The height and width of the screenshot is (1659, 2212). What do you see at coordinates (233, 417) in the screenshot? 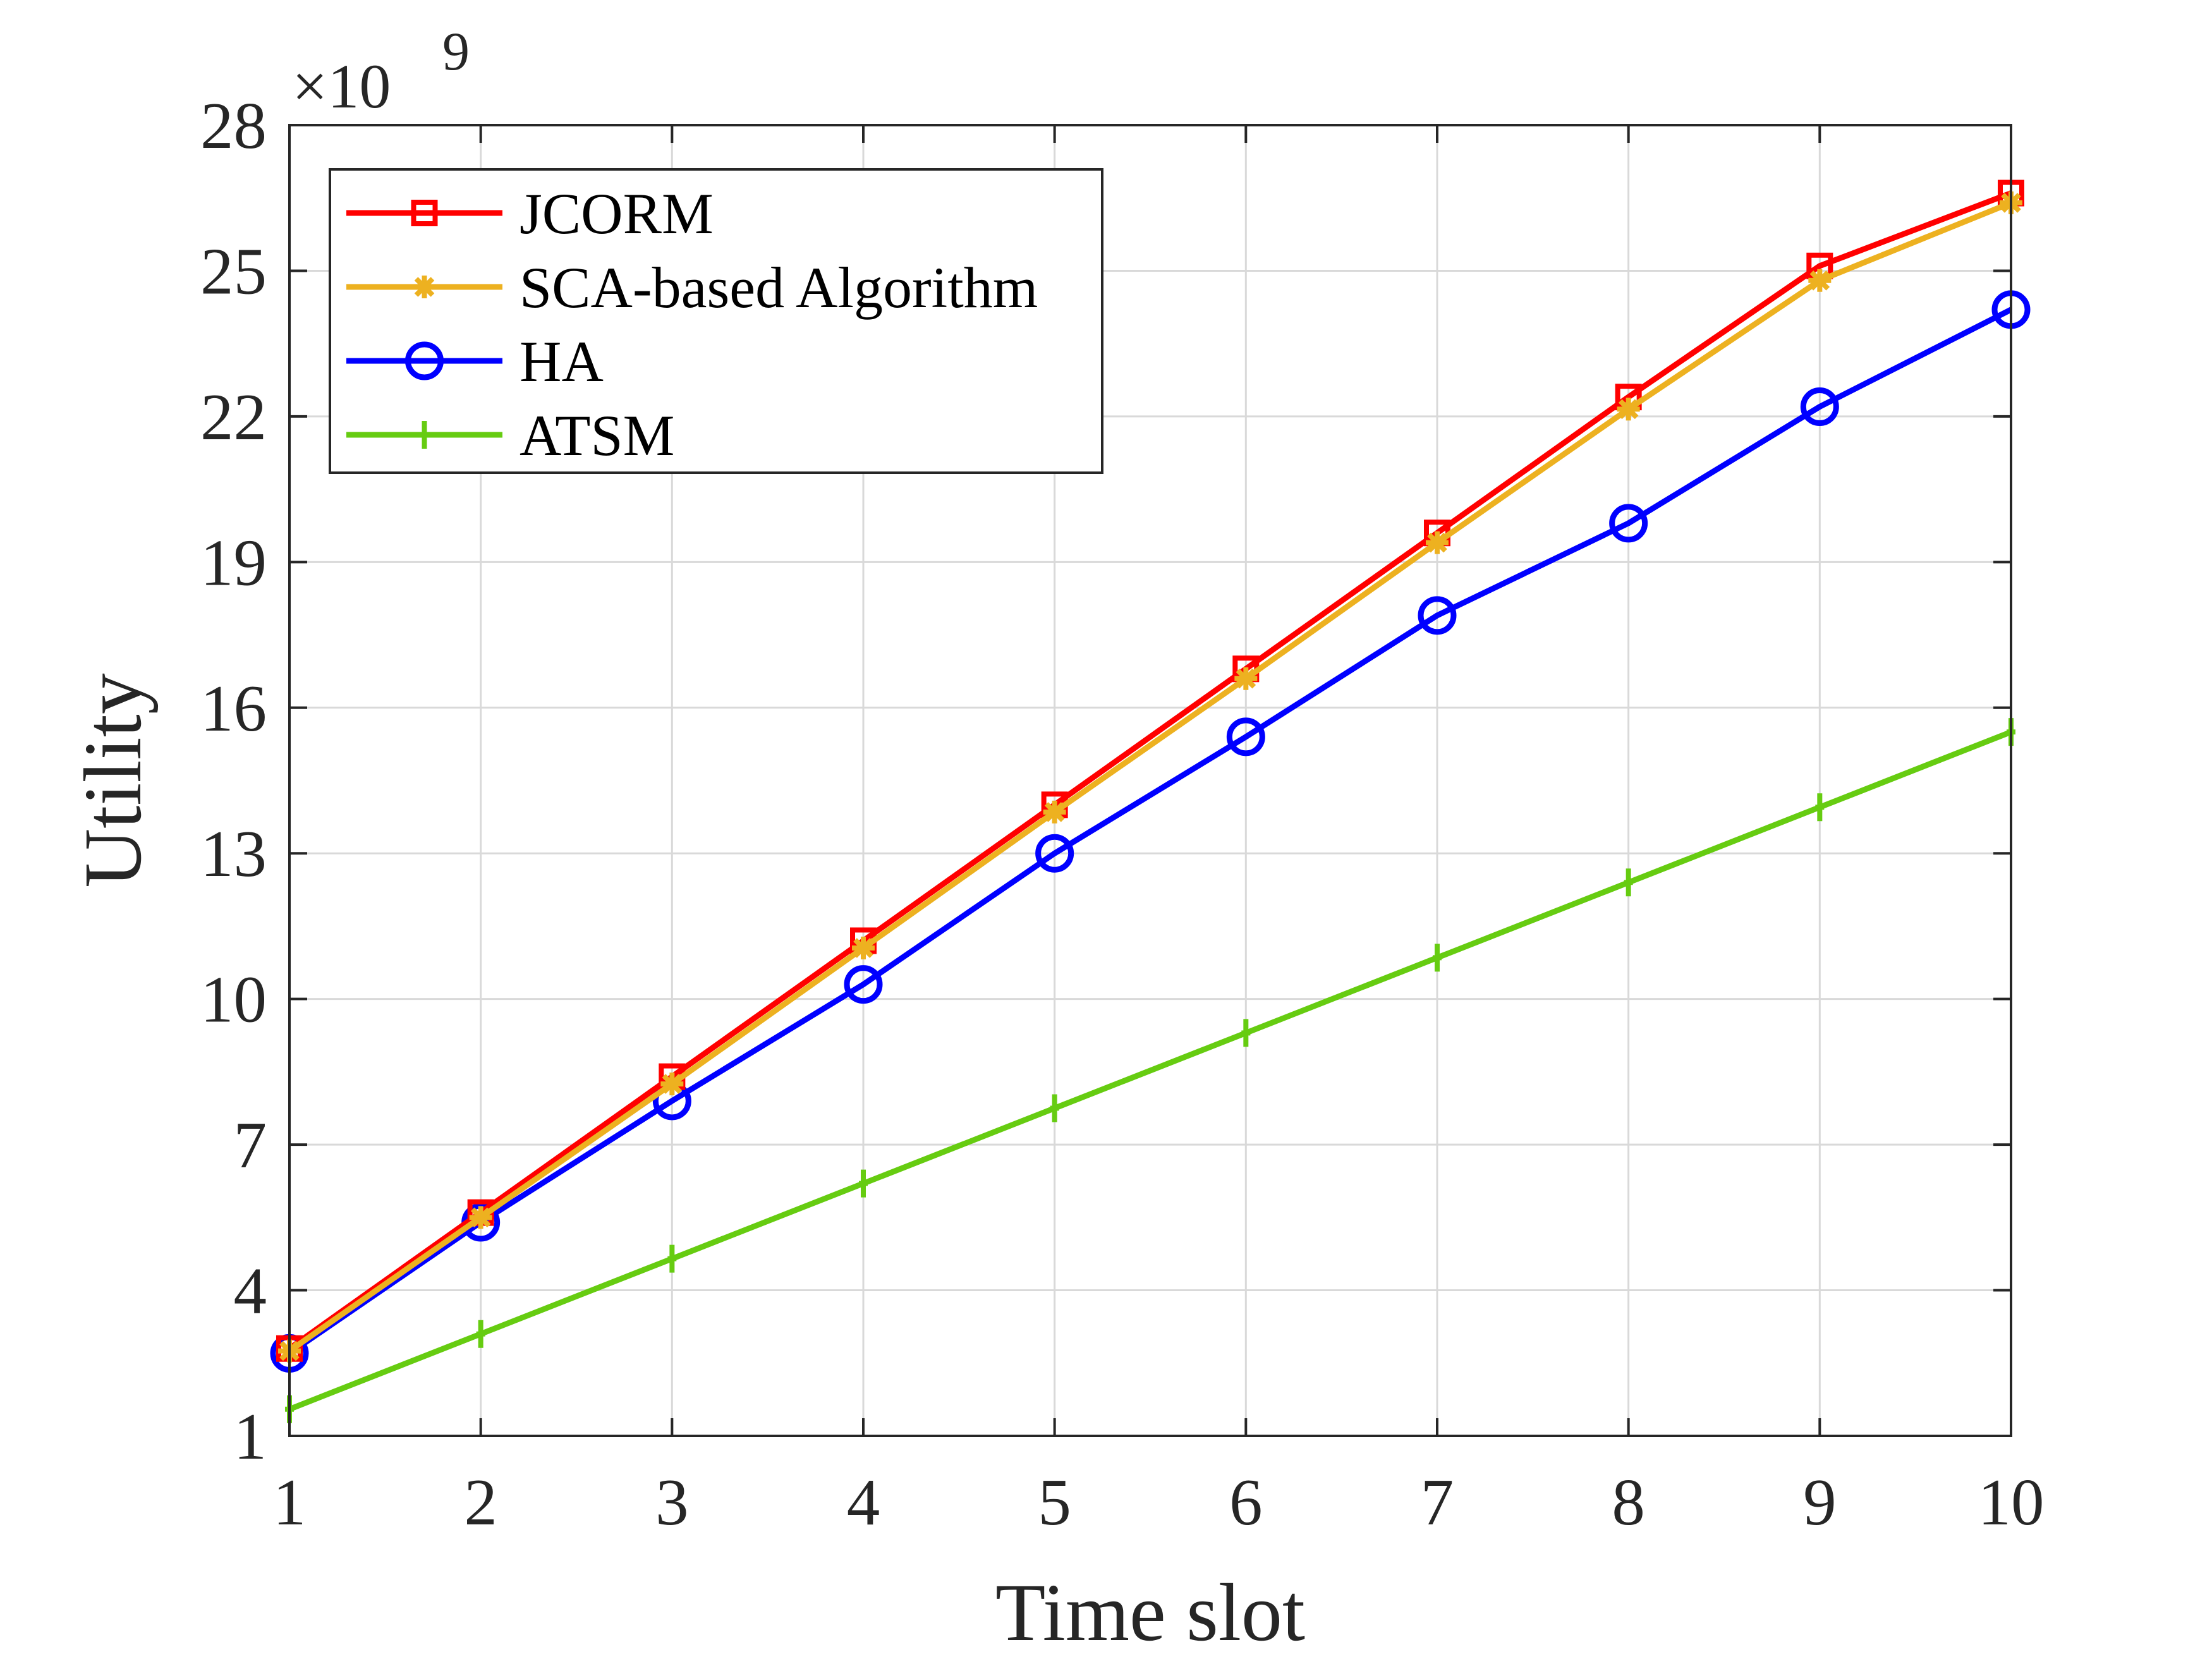
I see `y-tick-label: 22` at bounding box center [233, 417].